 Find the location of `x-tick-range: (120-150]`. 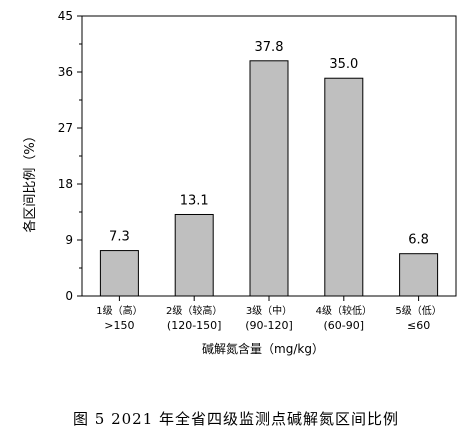

x-tick-range: (120-150] is located at coordinates (194, 325).